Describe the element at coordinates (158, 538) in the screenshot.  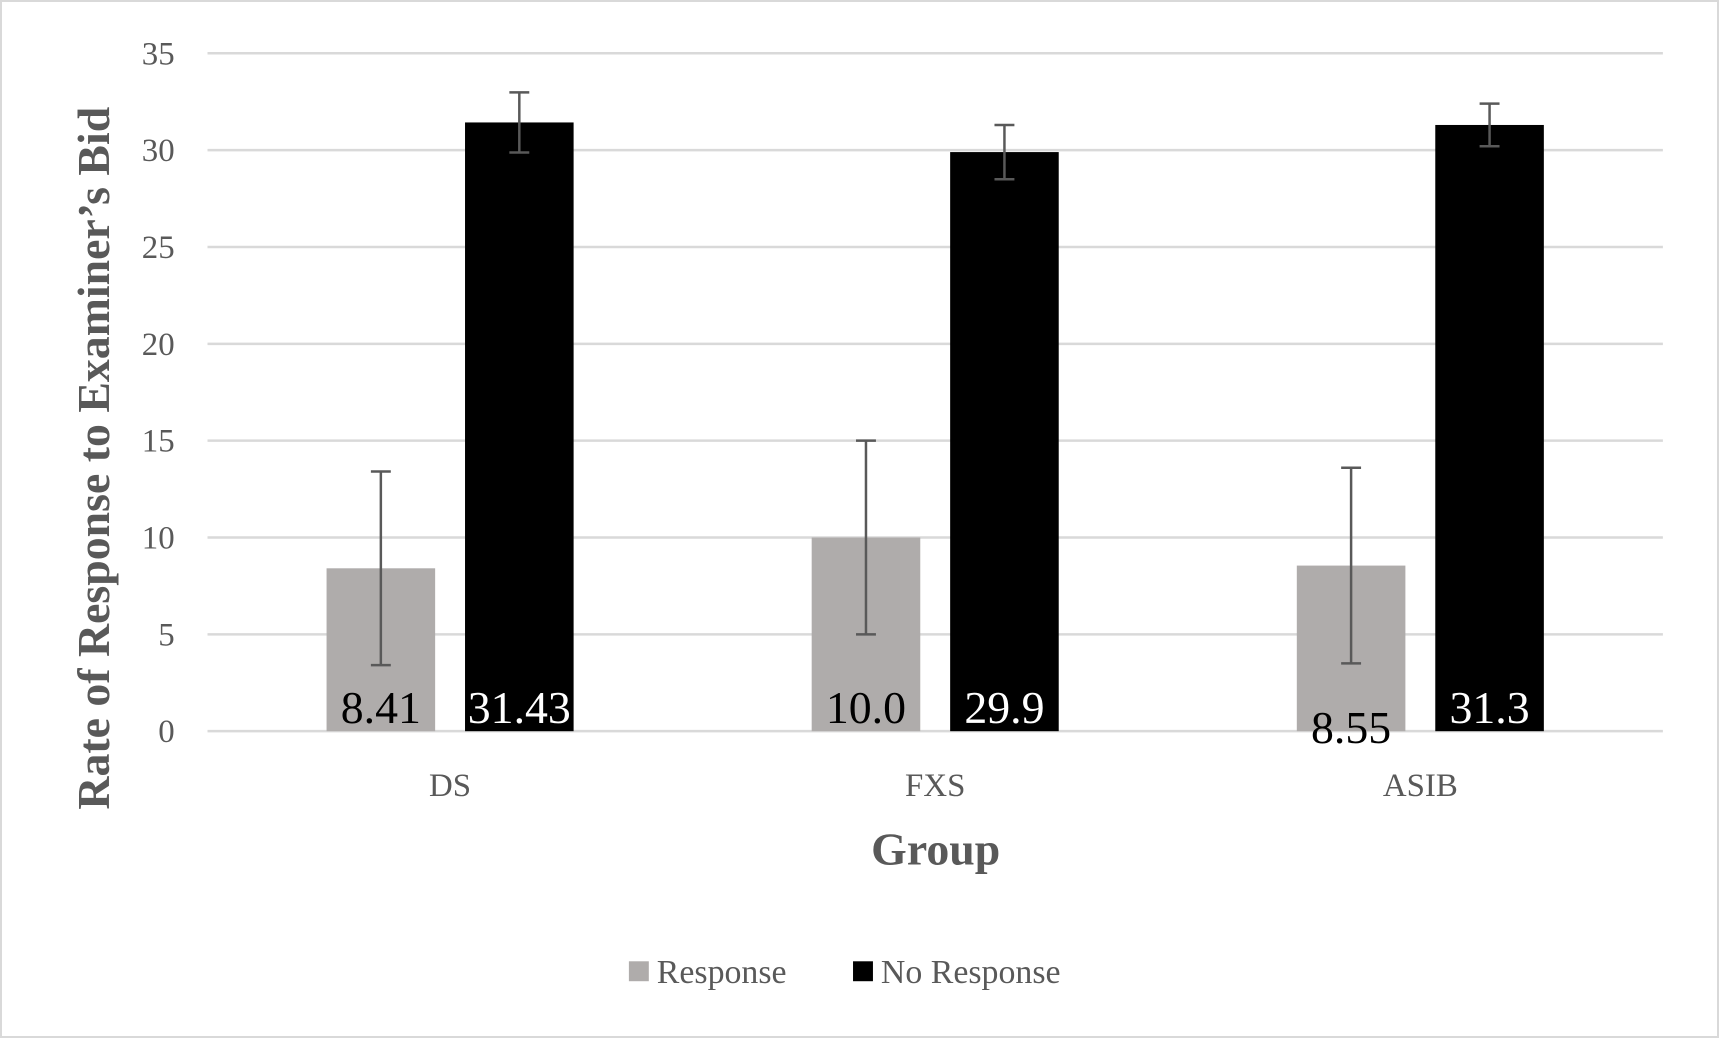
I see `y-tick-label: 10` at that location.